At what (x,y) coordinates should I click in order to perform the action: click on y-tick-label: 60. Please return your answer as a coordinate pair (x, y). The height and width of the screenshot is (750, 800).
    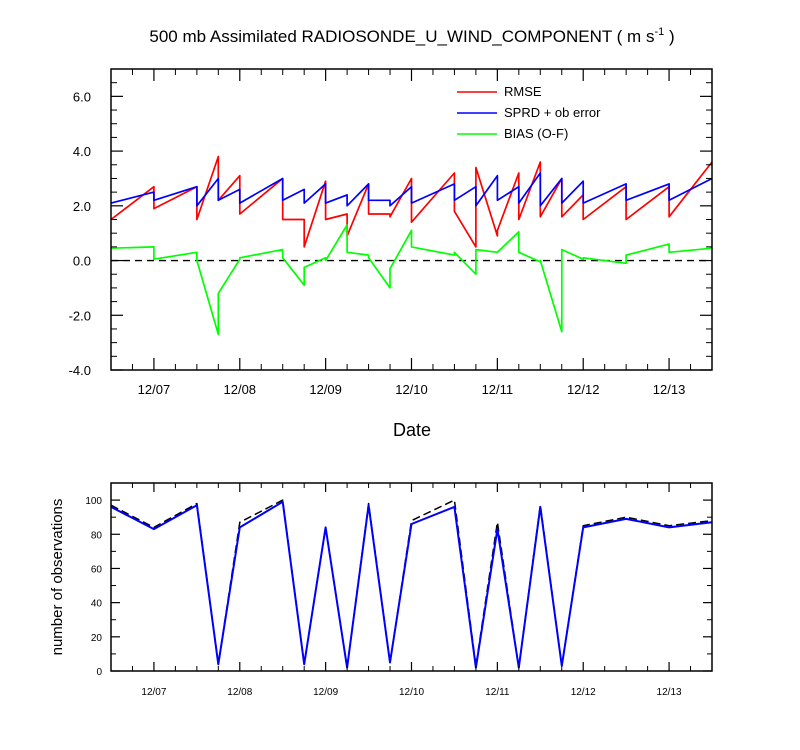
    Looking at the image, I should click on (97, 569).